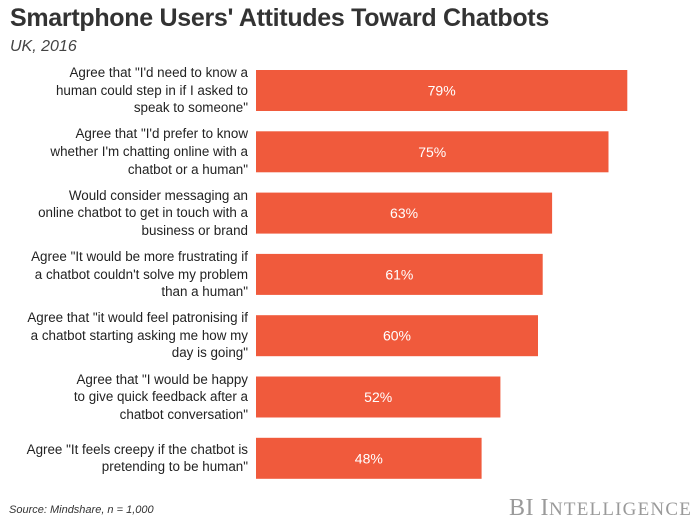 This screenshot has width=700, height=525. Describe the element at coordinates (43, 46) in the screenshot. I see `chart-subtitle: UK, 2016` at that location.